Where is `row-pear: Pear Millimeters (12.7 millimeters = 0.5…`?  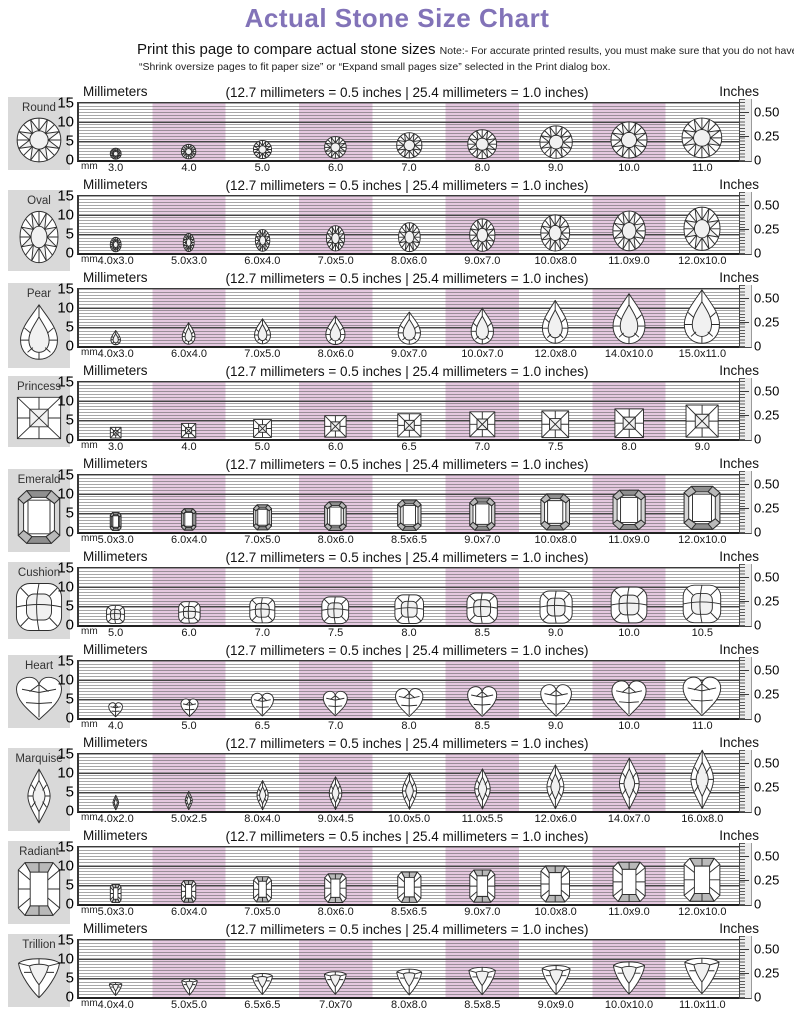 row-pear: Pear Millimeters (12.7 millimeters = 0.5… is located at coordinates (397, 318).